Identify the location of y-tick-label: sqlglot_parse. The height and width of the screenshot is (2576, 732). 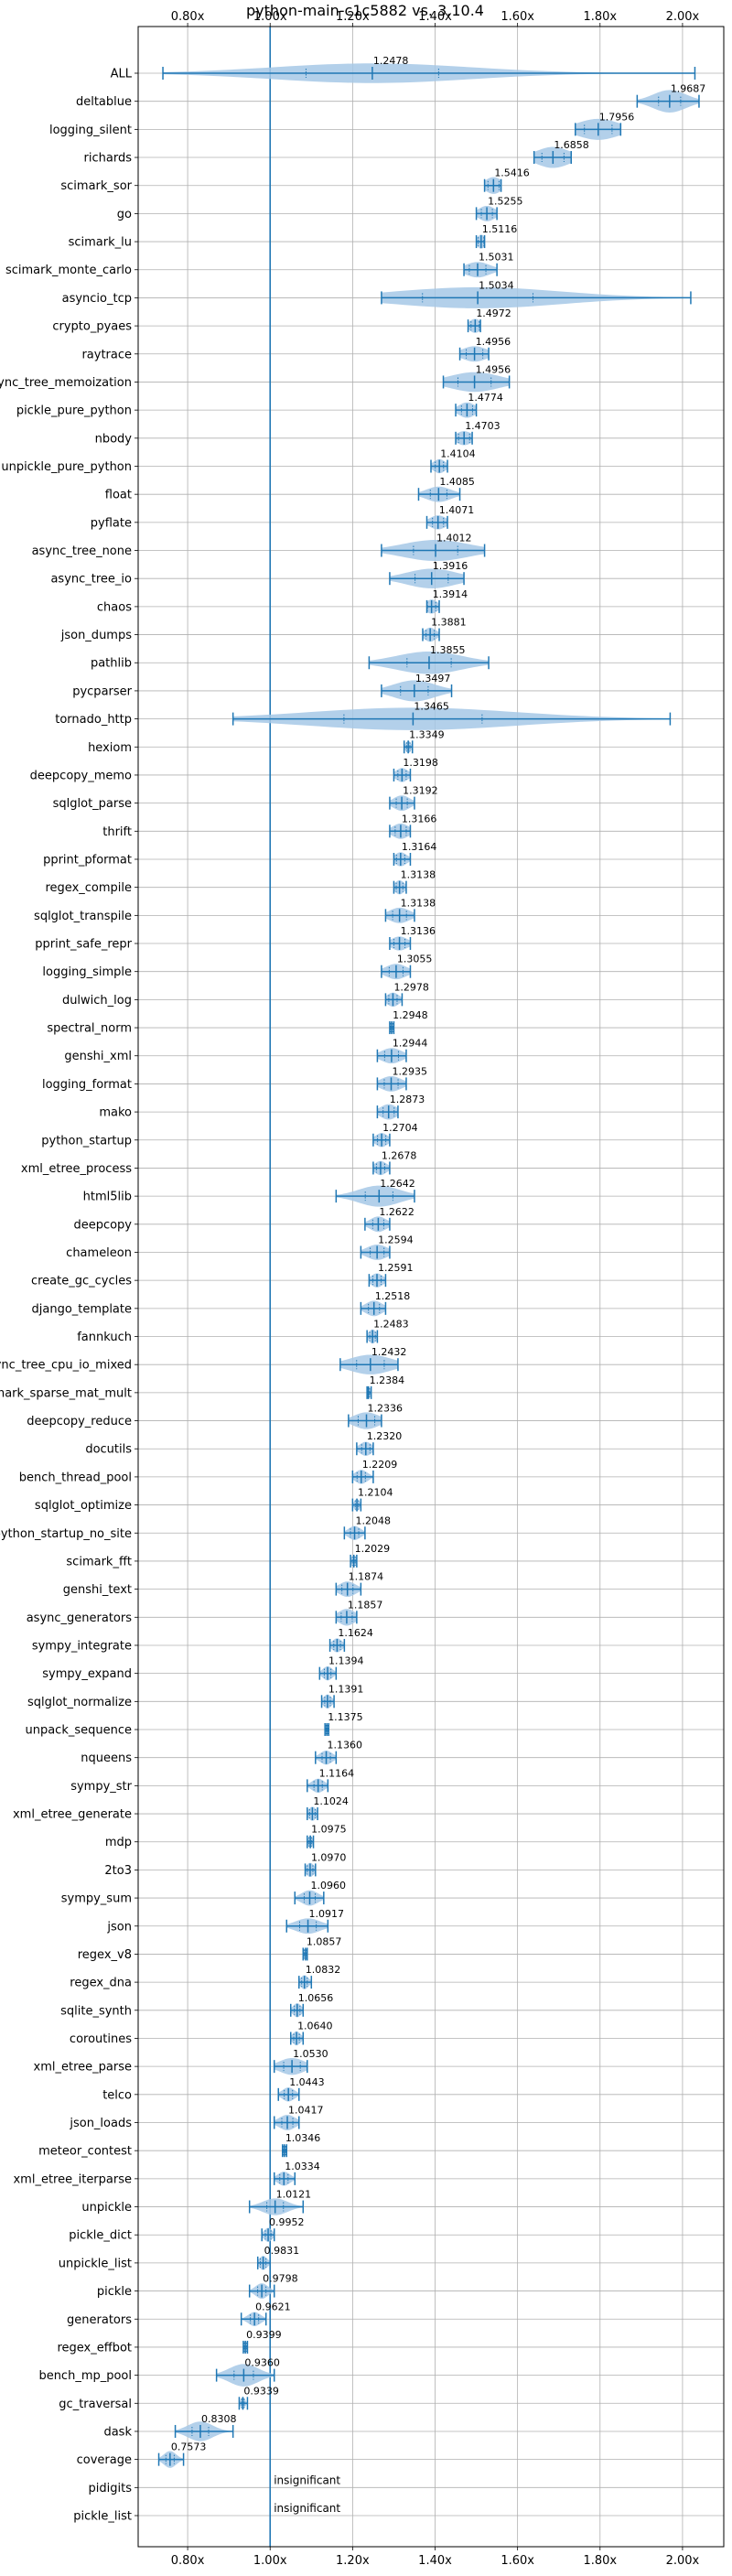
(93, 804).